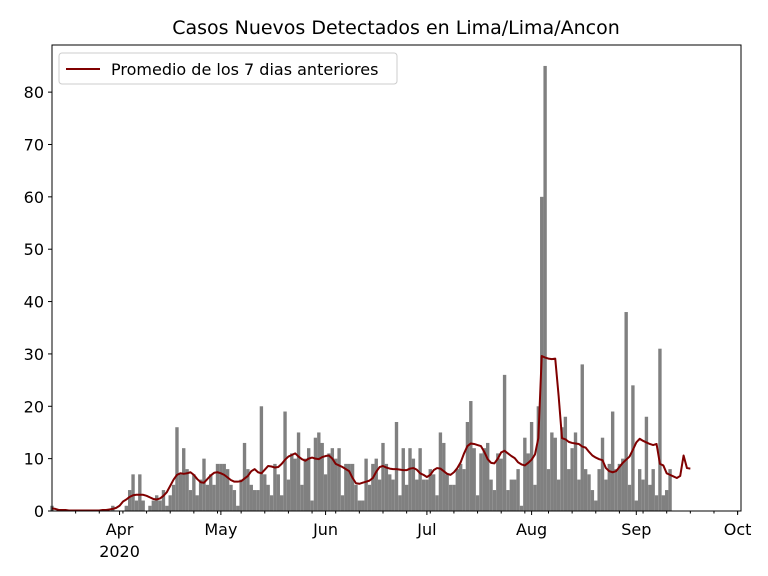 This screenshot has width=768, height=576. Describe the element at coordinates (34, 249) in the screenshot. I see `y-tick-label: 50` at that location.